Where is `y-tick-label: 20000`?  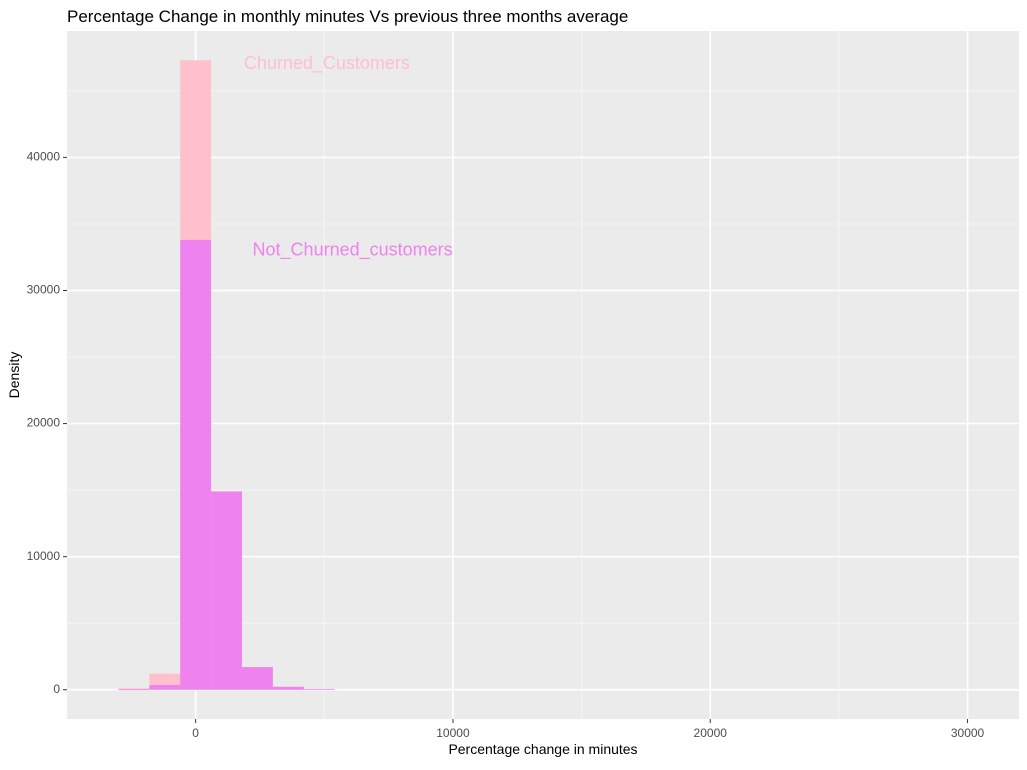
y-tick-label: 20000 is located at coordinates (44, 423).